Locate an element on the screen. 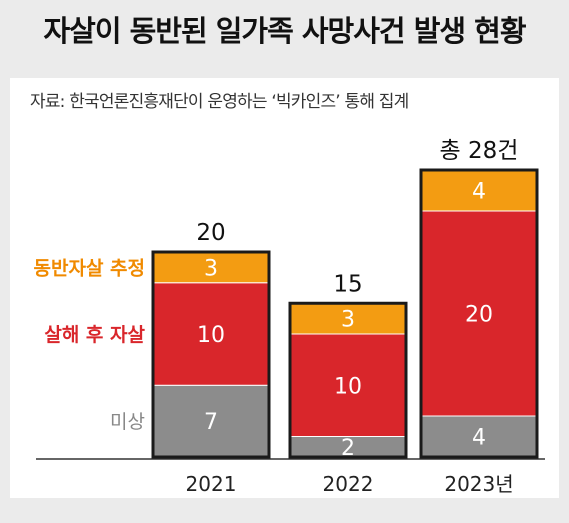  legend-label: 살해 후 자살 is located at coordinates (94, 335).